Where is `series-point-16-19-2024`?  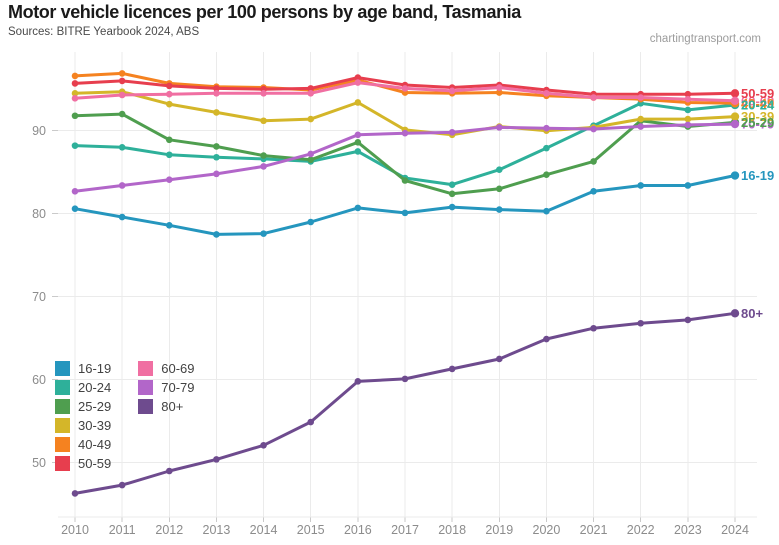
series-point-16-19-2024 is located at coordinates (735, 175).